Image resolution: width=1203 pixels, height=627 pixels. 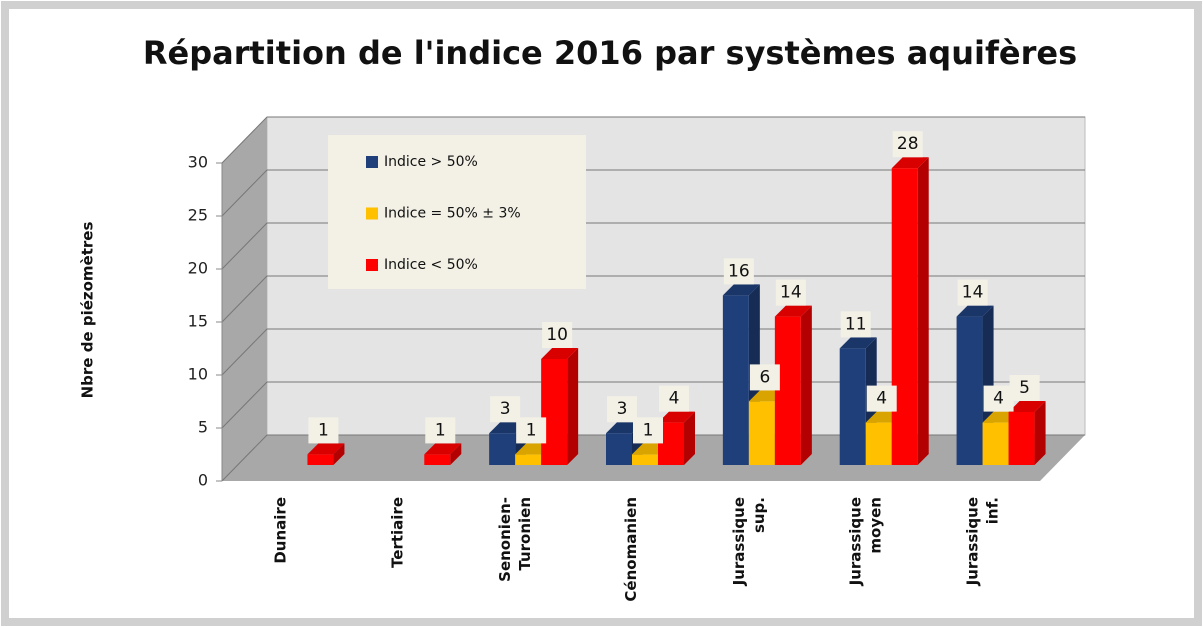 What do you see at coordinates (982, 541) in the screenshot?
I see `x-tick-label: Jurassique inf.` at bounding box center [982, 541].